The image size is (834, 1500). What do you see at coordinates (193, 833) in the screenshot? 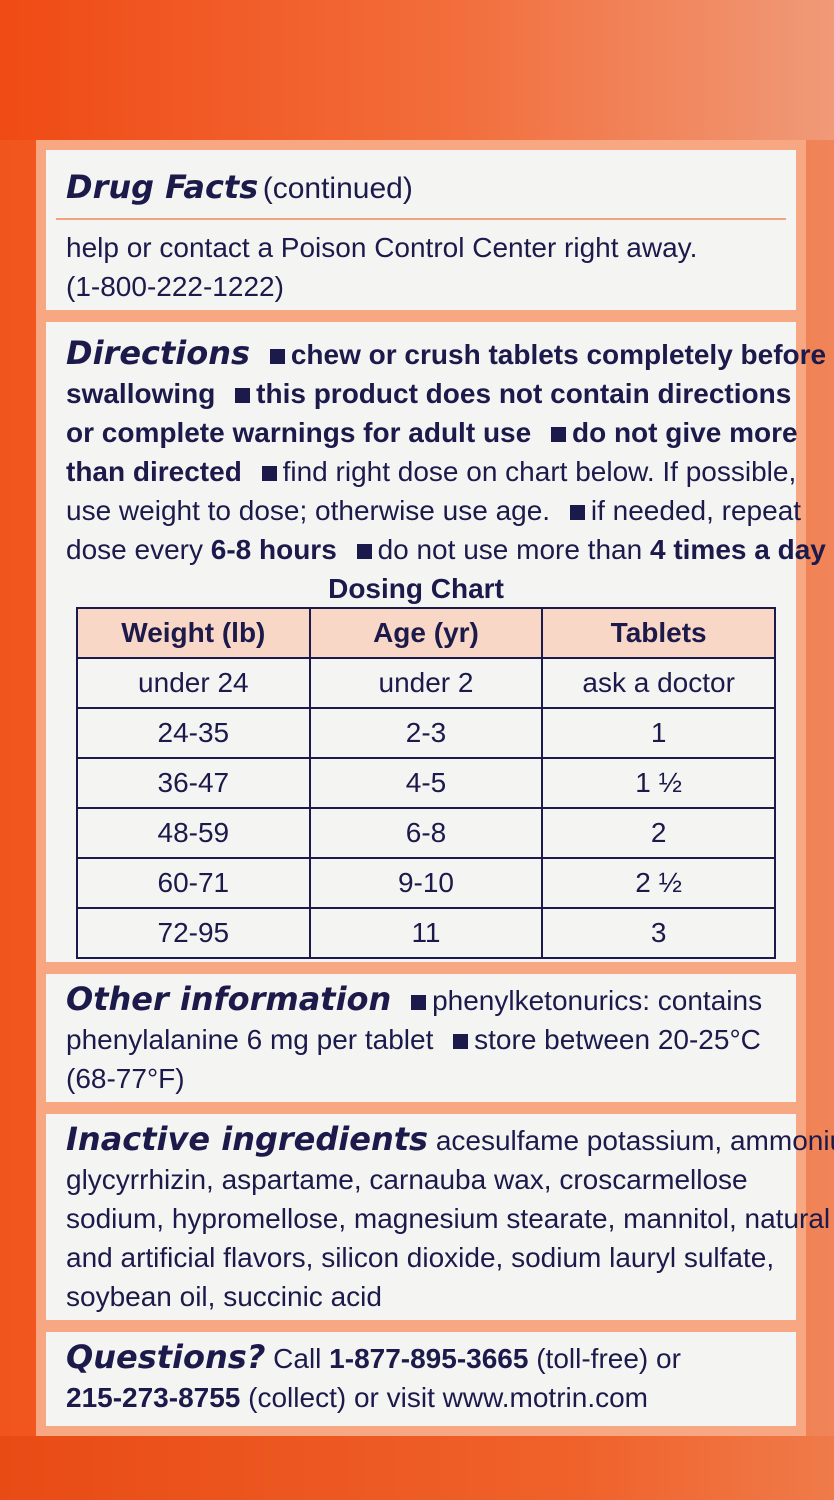
I see `table-cell: 48-59` at bounding box center [193, 833].